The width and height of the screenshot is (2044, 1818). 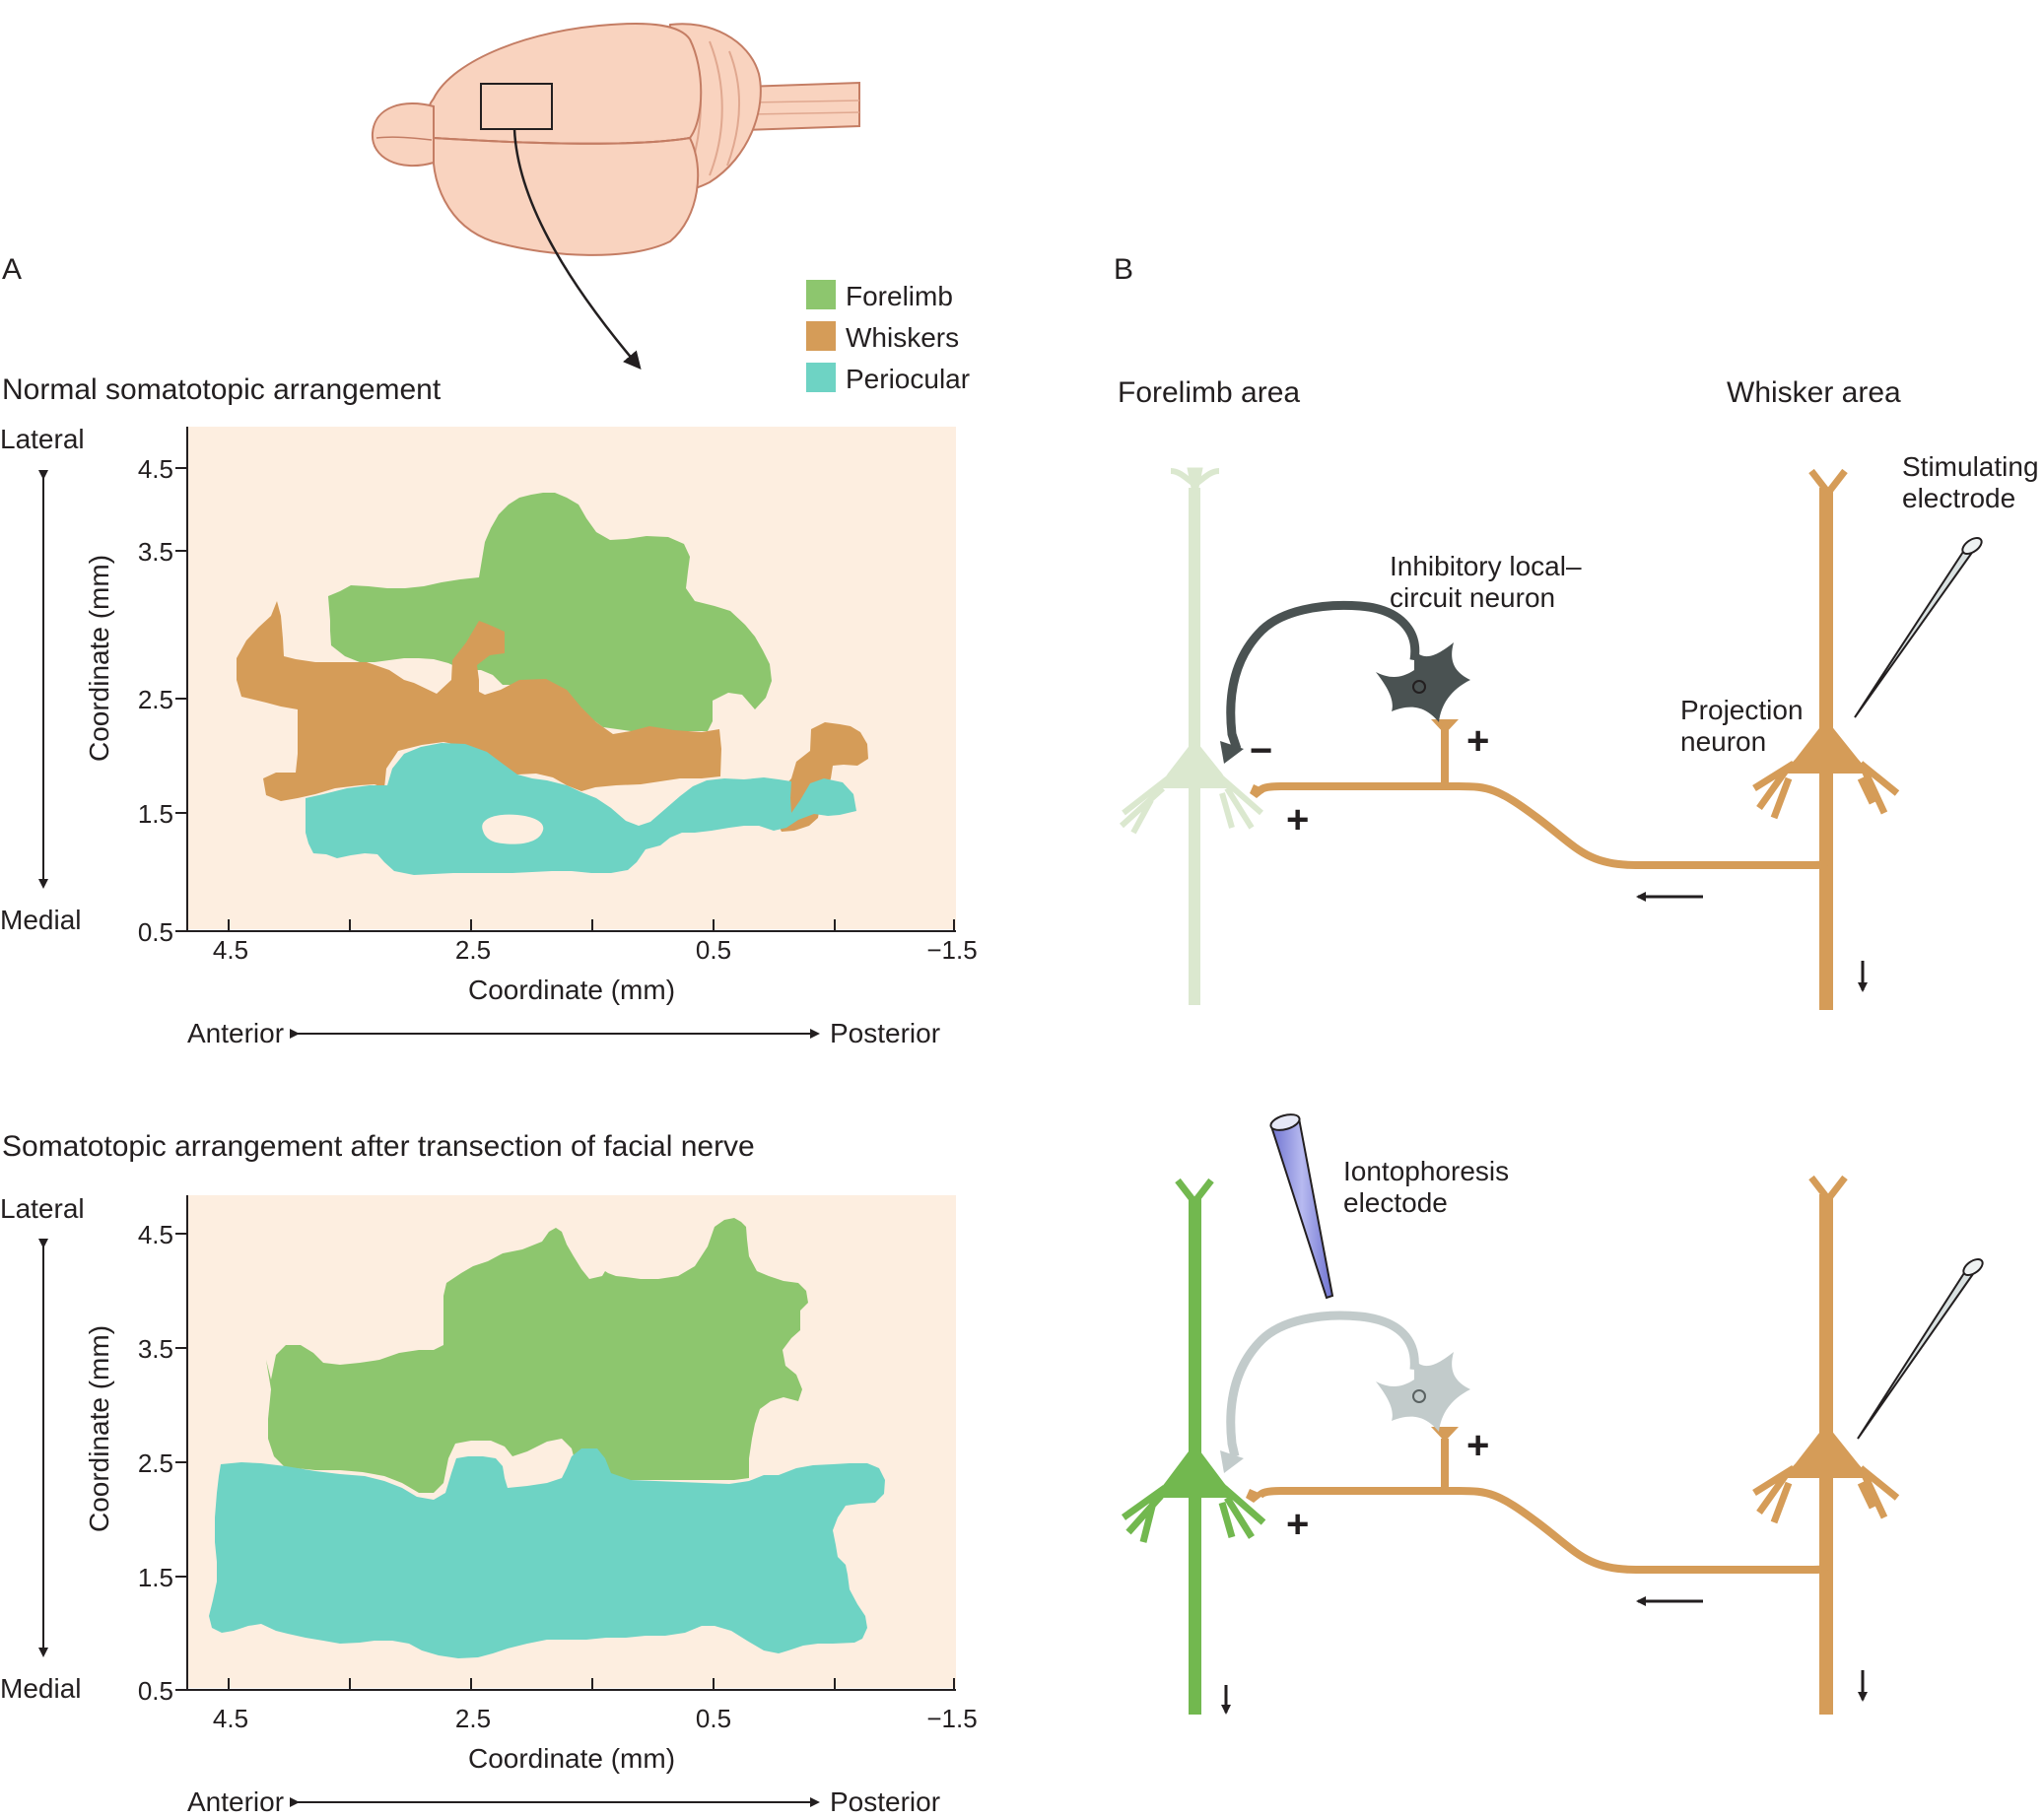 What do you see at coordinates (1297, 820) in the screenshot?
I see `sign-plus-top-forelimb: +` at bounding box center [1297, 820].